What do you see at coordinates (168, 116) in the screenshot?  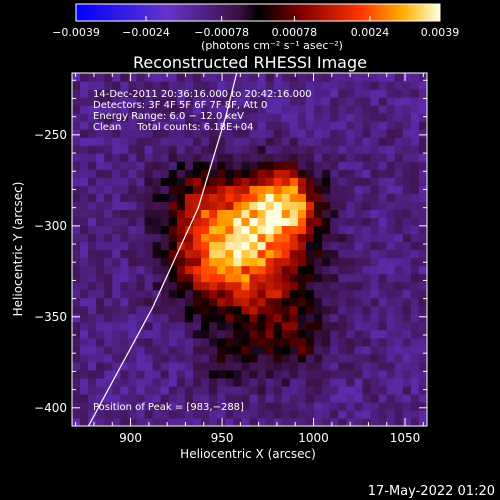 I see `annotation-energy-range: Energy Range: 6.0 − 12.0 keV` at bounding box center [168, 116].